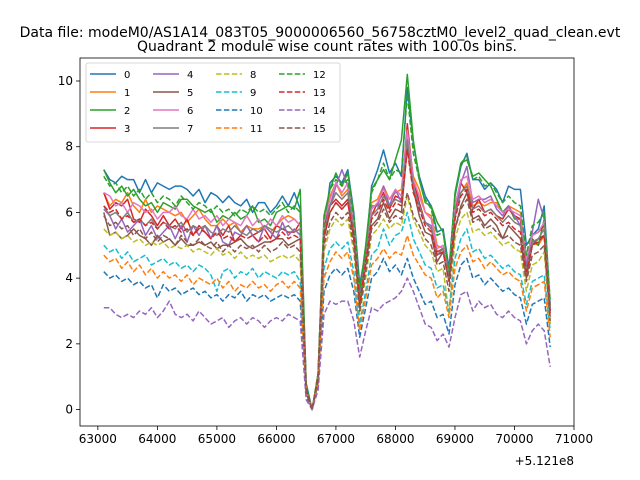 The width and height of the screenshot is (640, 480). I want to click on legend-label-2: 2, so click(127, 111).